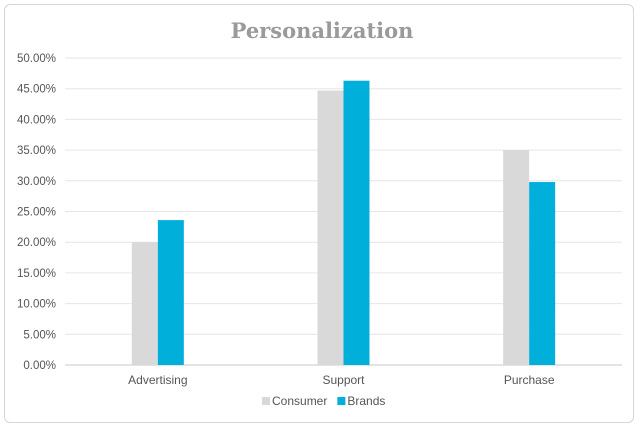 This screenshot has width=640, height=429. I want to click on legend-label-consumer: Consumer, so click(299, 401).